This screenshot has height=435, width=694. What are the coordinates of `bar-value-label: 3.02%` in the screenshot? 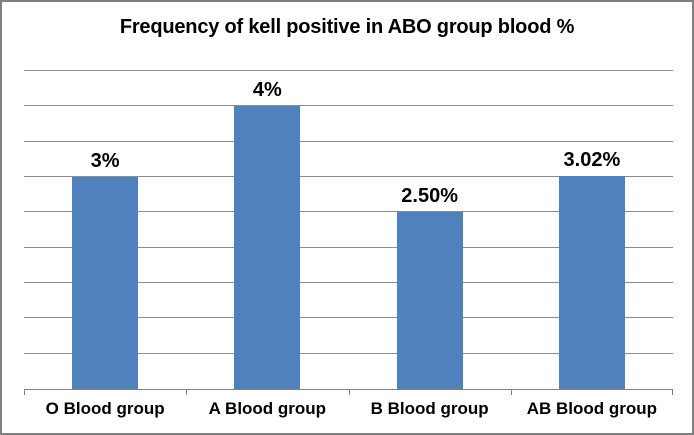 It's located at (592, 159).